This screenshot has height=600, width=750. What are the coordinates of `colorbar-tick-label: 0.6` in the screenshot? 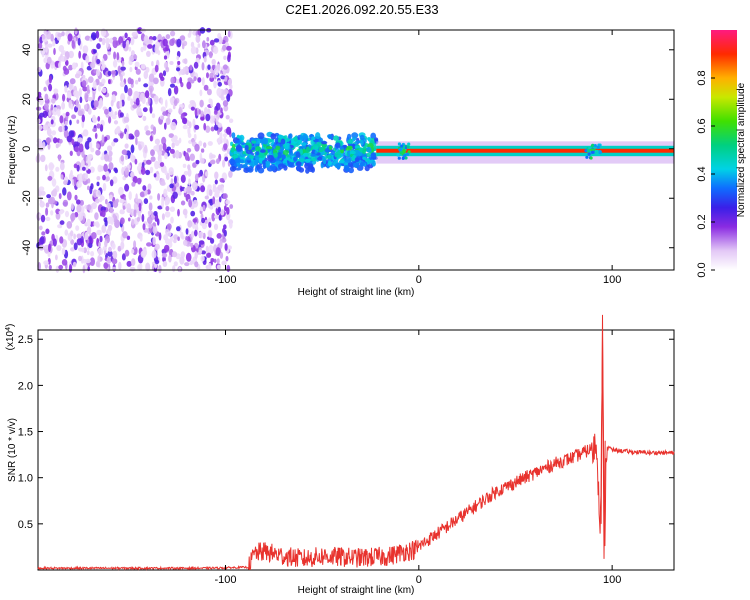 It's located at (702, 125).